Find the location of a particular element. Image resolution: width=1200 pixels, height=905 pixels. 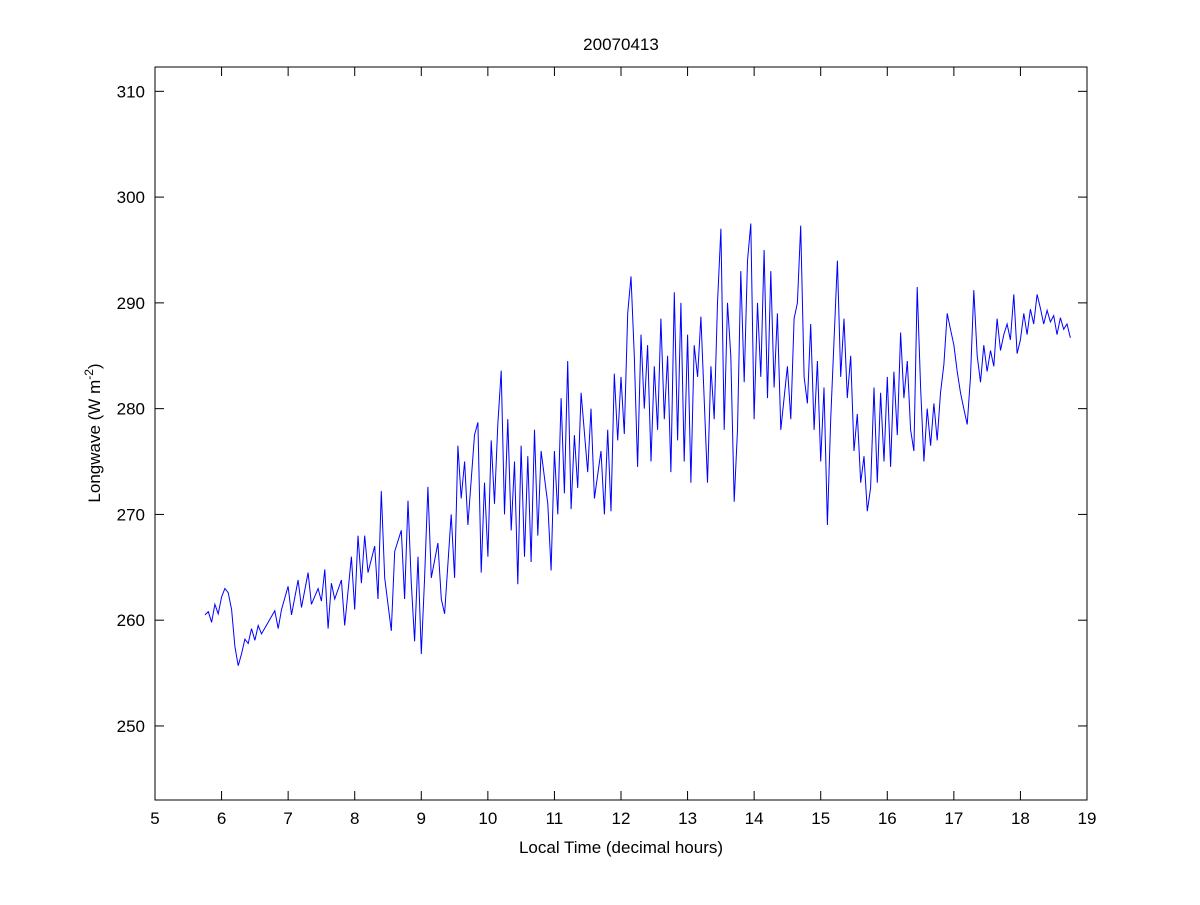

y-axis-label-close: ) is located at coordinates (94, 366).